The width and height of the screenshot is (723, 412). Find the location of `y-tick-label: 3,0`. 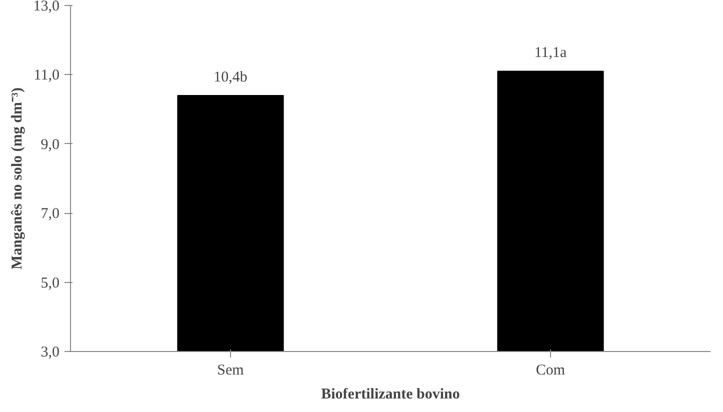

y-tick-label: 3,0 is located at coordinates (50, 352).